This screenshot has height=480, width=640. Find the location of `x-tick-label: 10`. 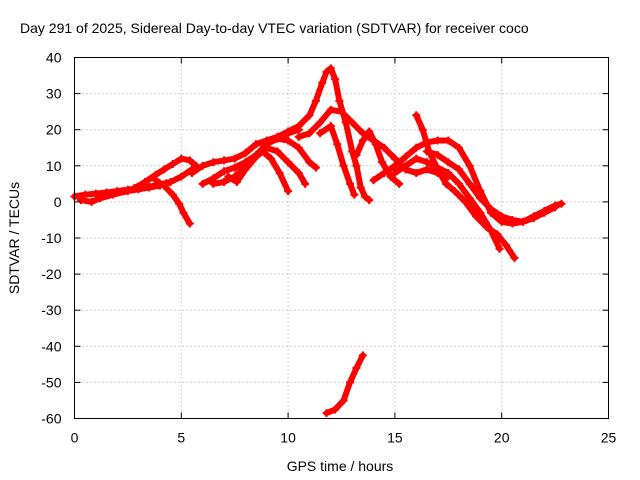

x-tick-label: 10 is located at coordinates (288, 438).